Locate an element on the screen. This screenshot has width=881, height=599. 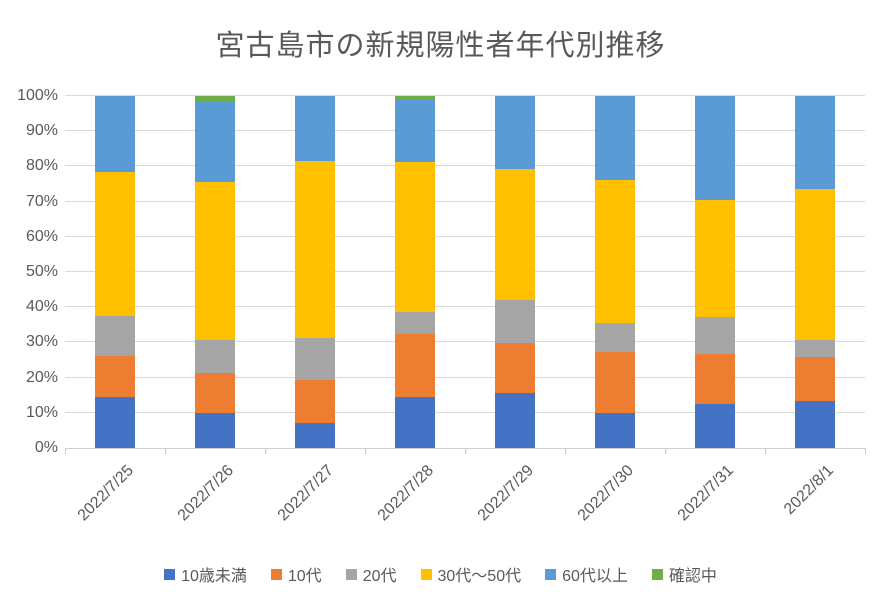
chart-legend: 10歳未満 10代 20代 30代～50代 60代以上 確認中 is located at coordinates (440, 574).